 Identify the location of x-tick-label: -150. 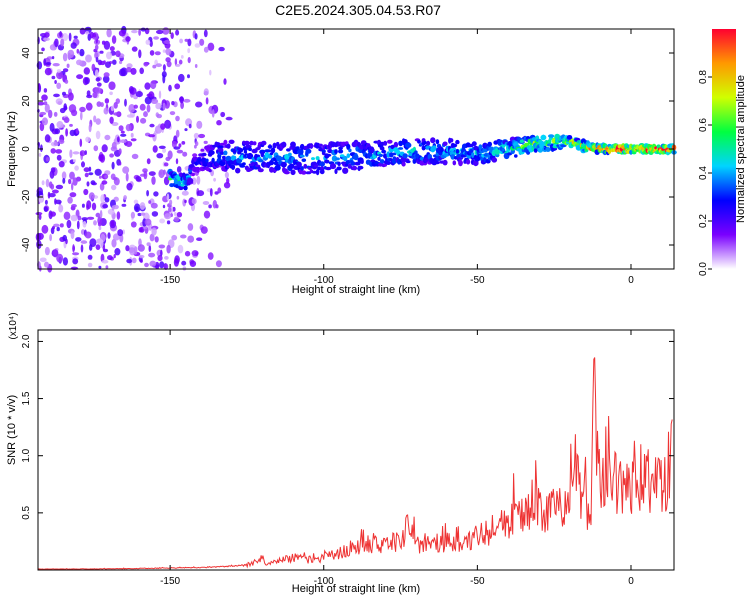
(170, 581).